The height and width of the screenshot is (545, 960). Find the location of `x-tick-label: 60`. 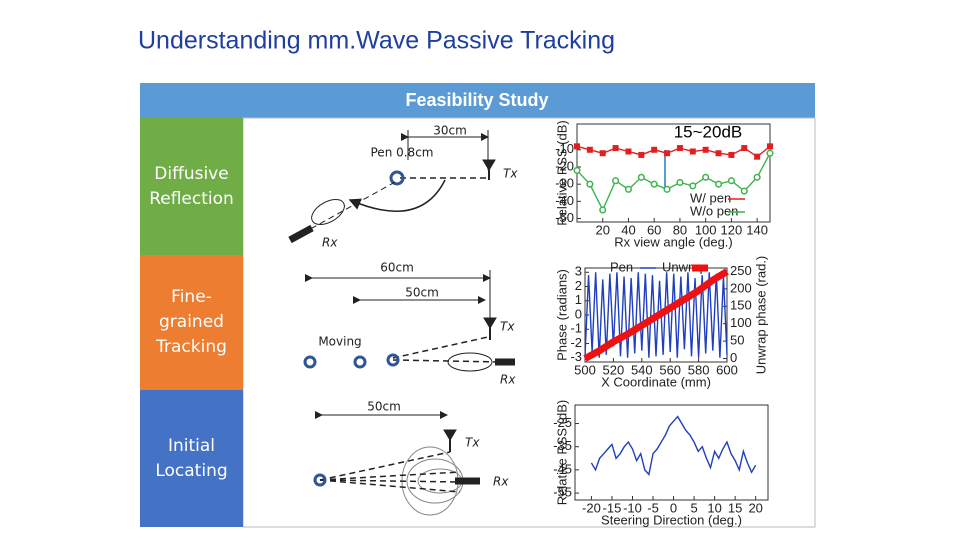

x-tick-label: 60 is located at coordinates (654, 229).